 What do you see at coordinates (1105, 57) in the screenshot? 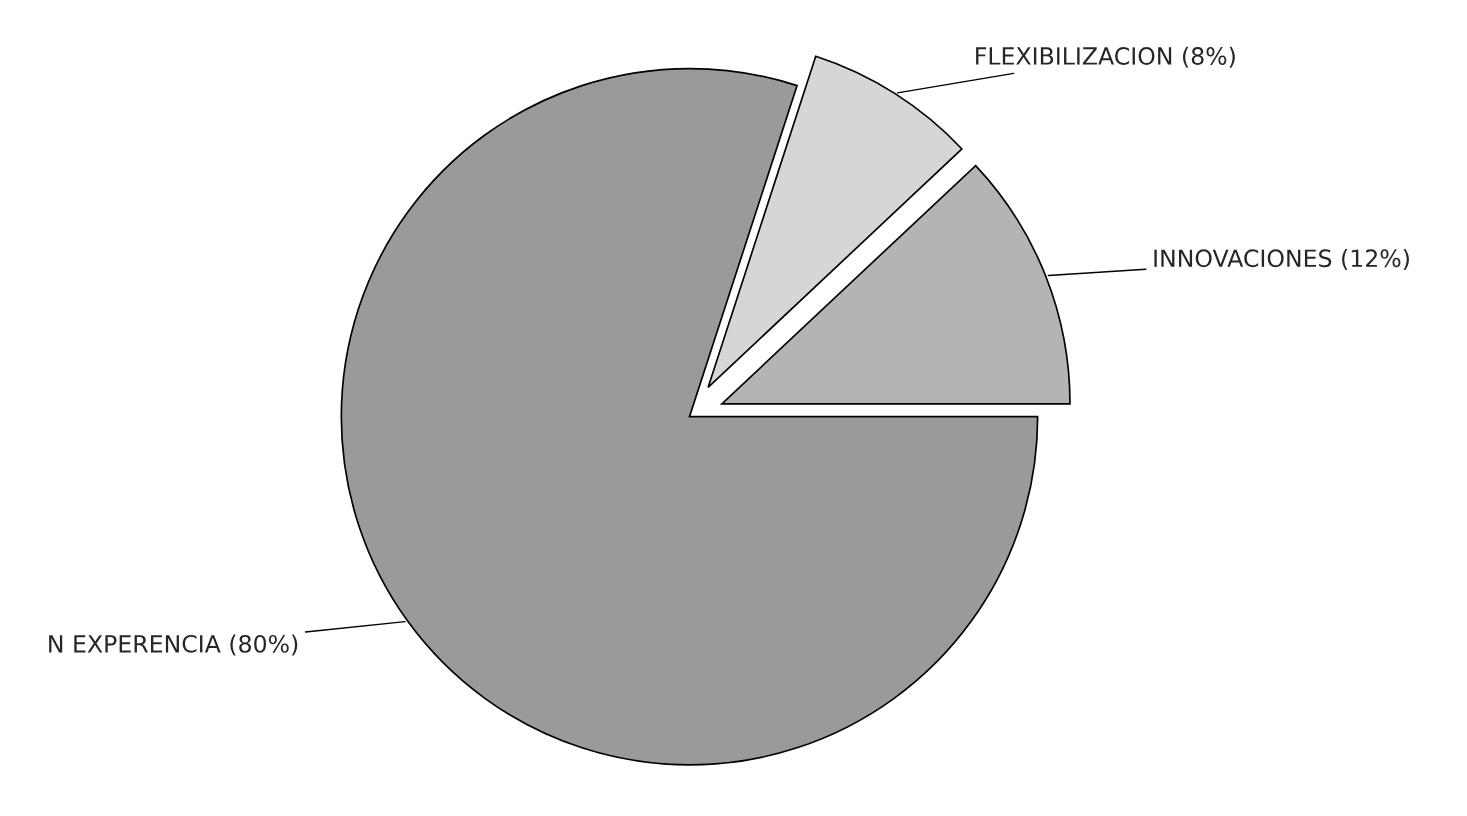
I see `slice-label: FLEXIBILIZACION (8%)` at bounding box center [1105, 57].